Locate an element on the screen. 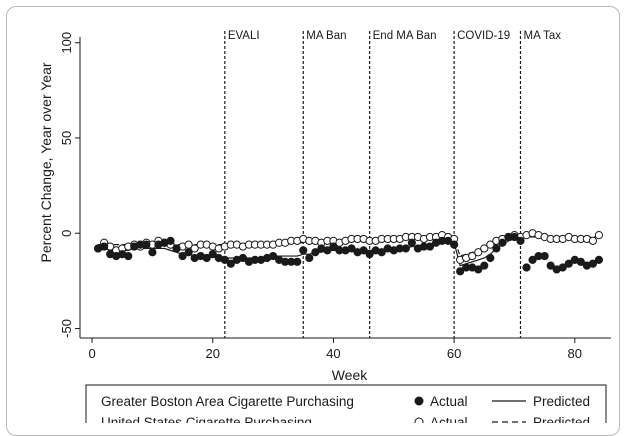 This screenshot has height=436, width=630. legend-box is located at coordinates (346, 403).